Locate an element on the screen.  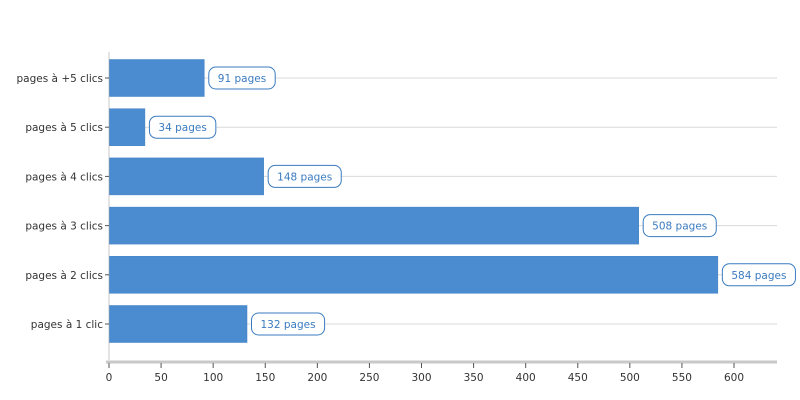
x-tick-label: 600 is located at coordinates (734, 378).